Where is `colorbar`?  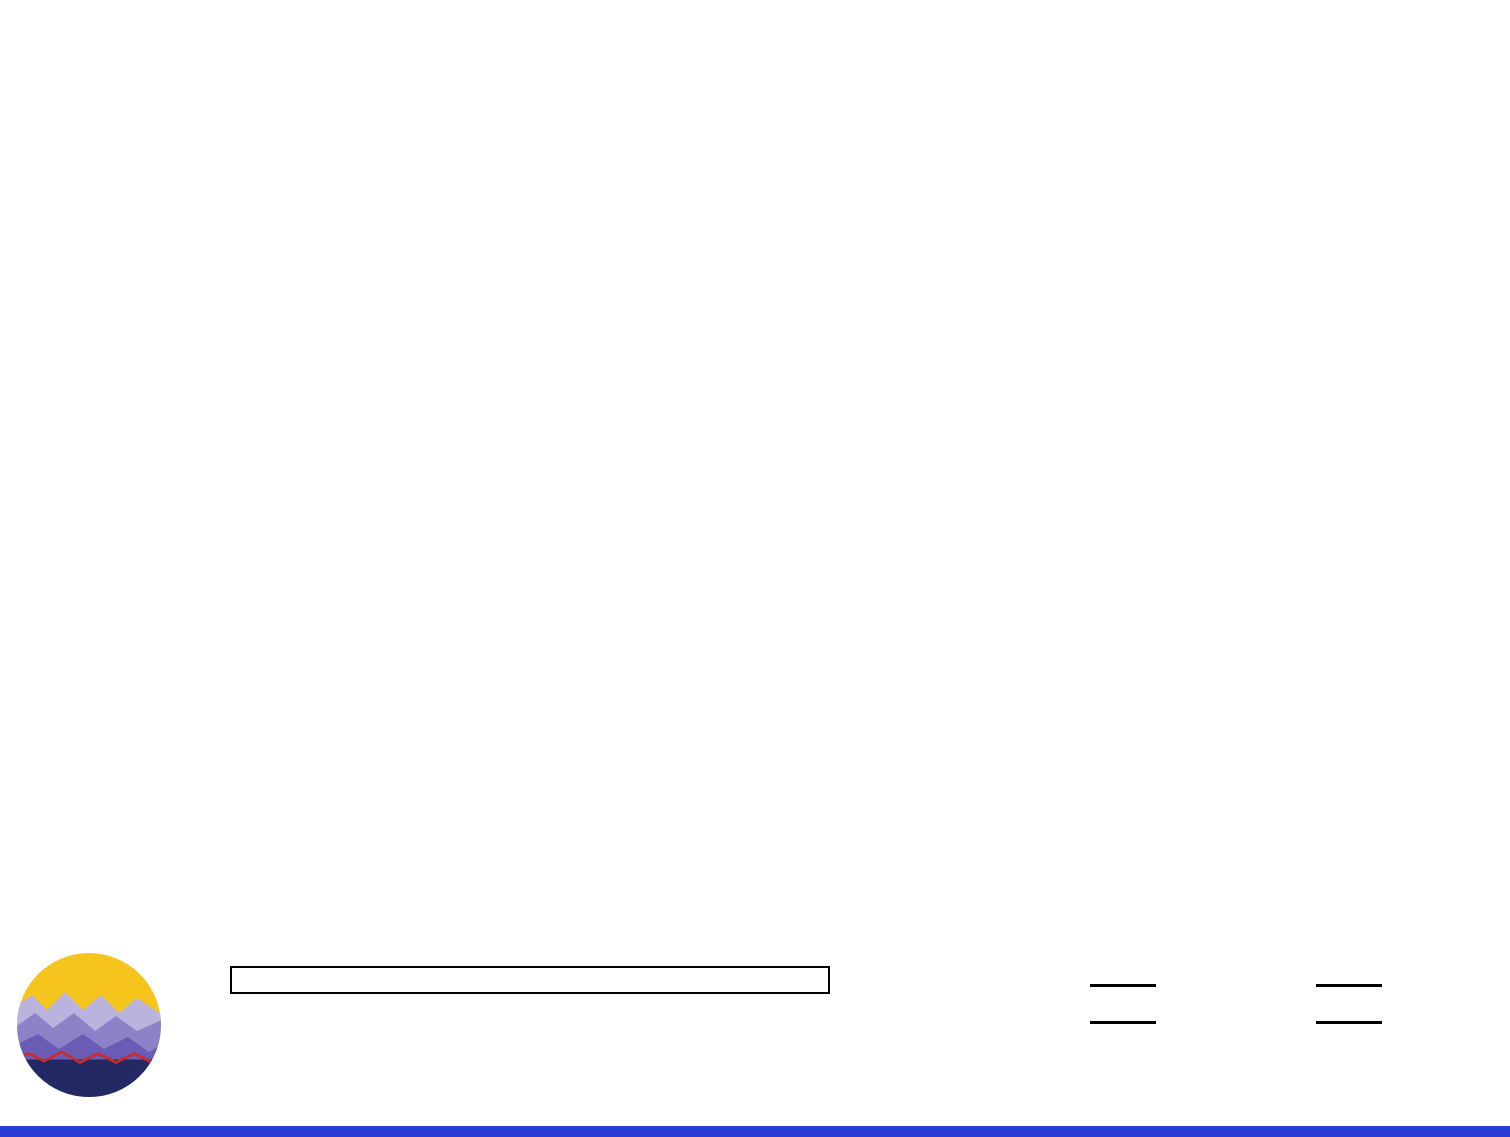
colorbar is located at coordinates (530, 980).